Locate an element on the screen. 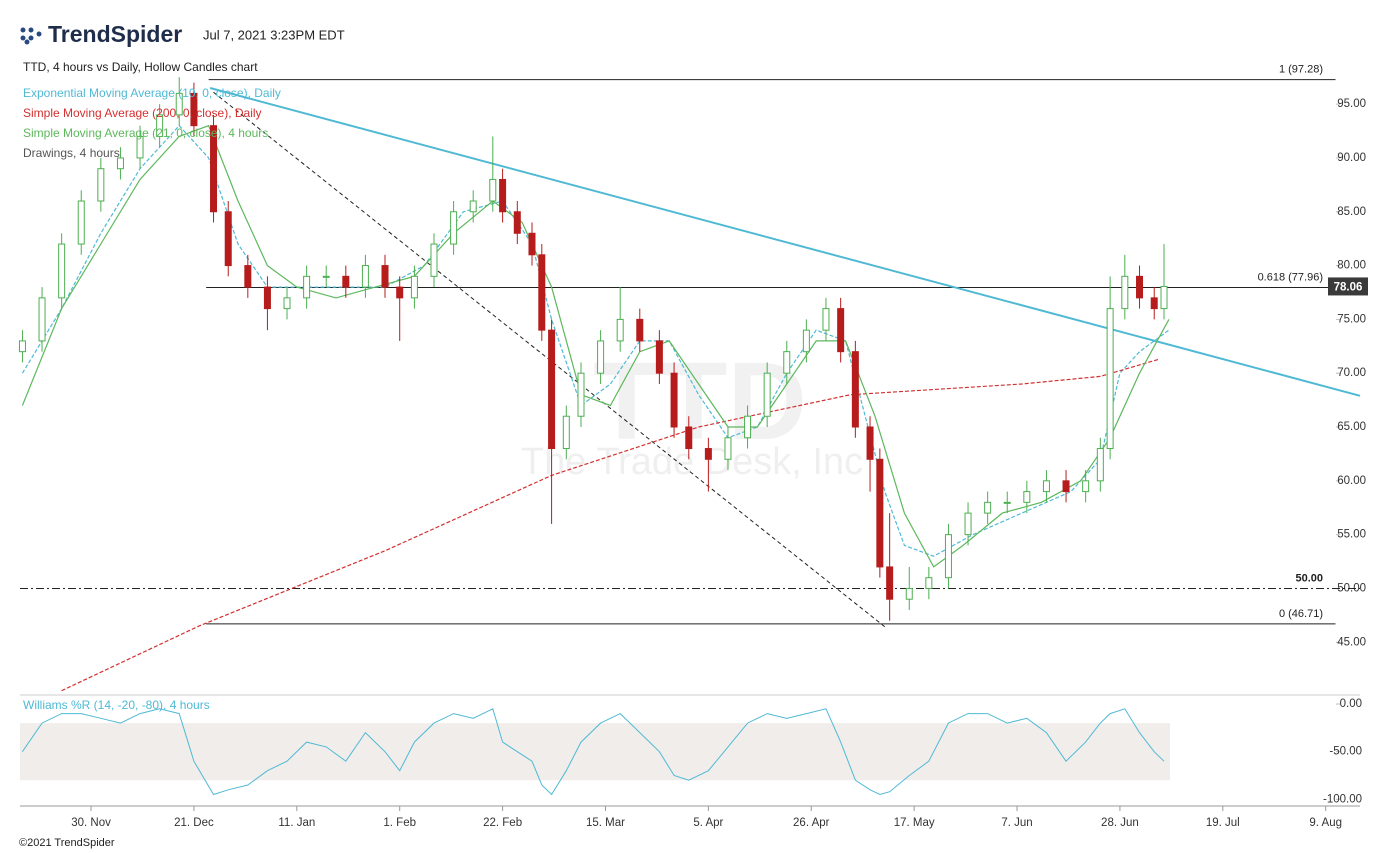  x-tick-label: 26. Apr is located at coordinates (811, 823).